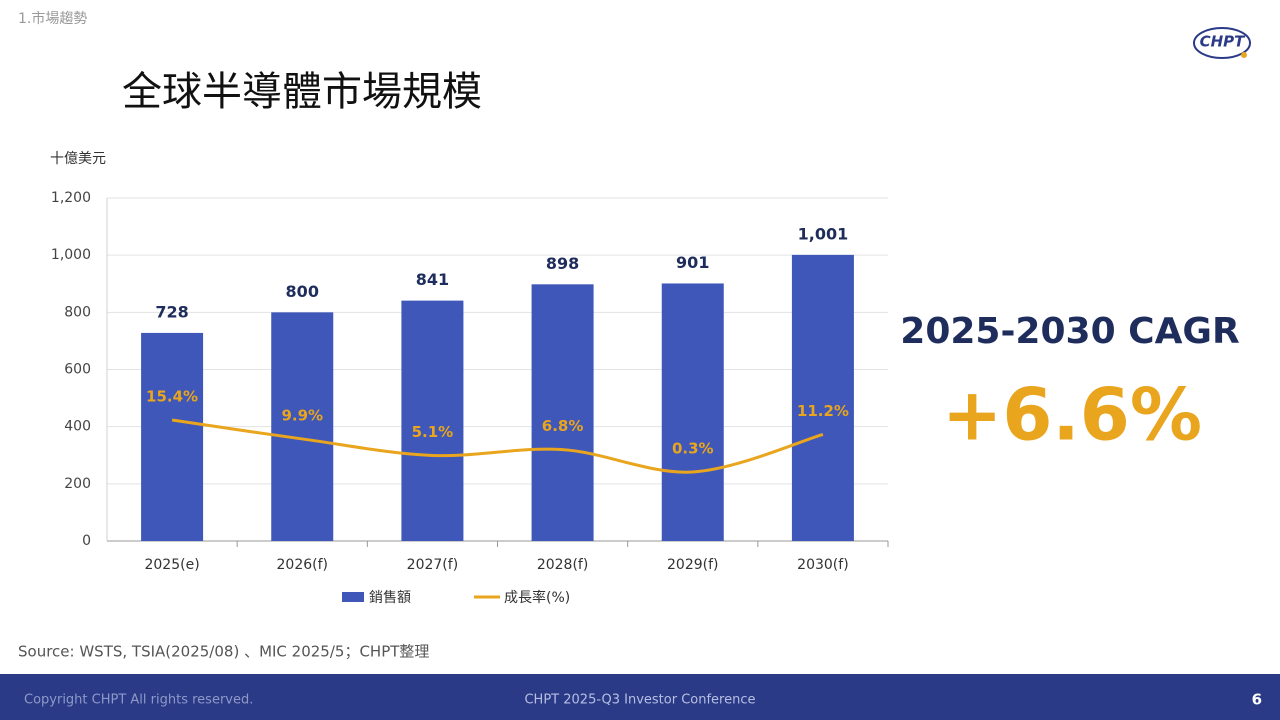 Image resolution: width=1280 pixels, height=720 pixels. I want to click on line-value-label: 0.3%, so click(693, 449).